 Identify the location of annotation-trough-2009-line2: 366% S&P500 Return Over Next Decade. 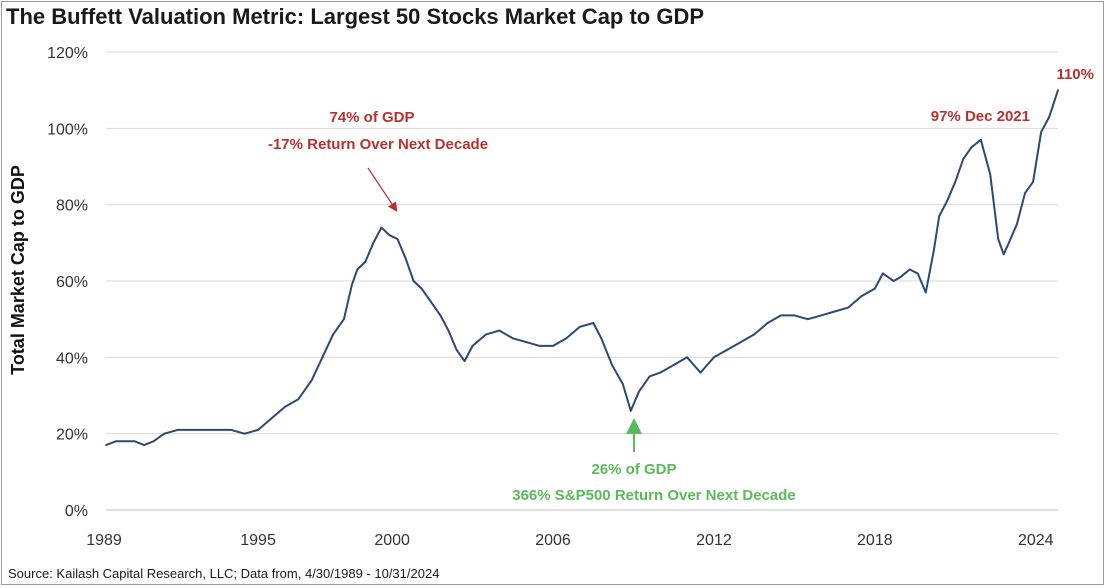
(653, 495).